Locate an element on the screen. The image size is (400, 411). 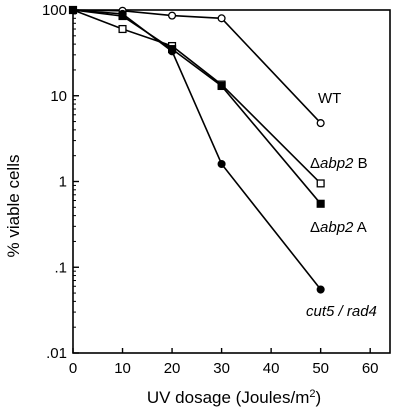
x-axis-title-main: UV dosage (Joules/m is located at coordinates (228, 397).